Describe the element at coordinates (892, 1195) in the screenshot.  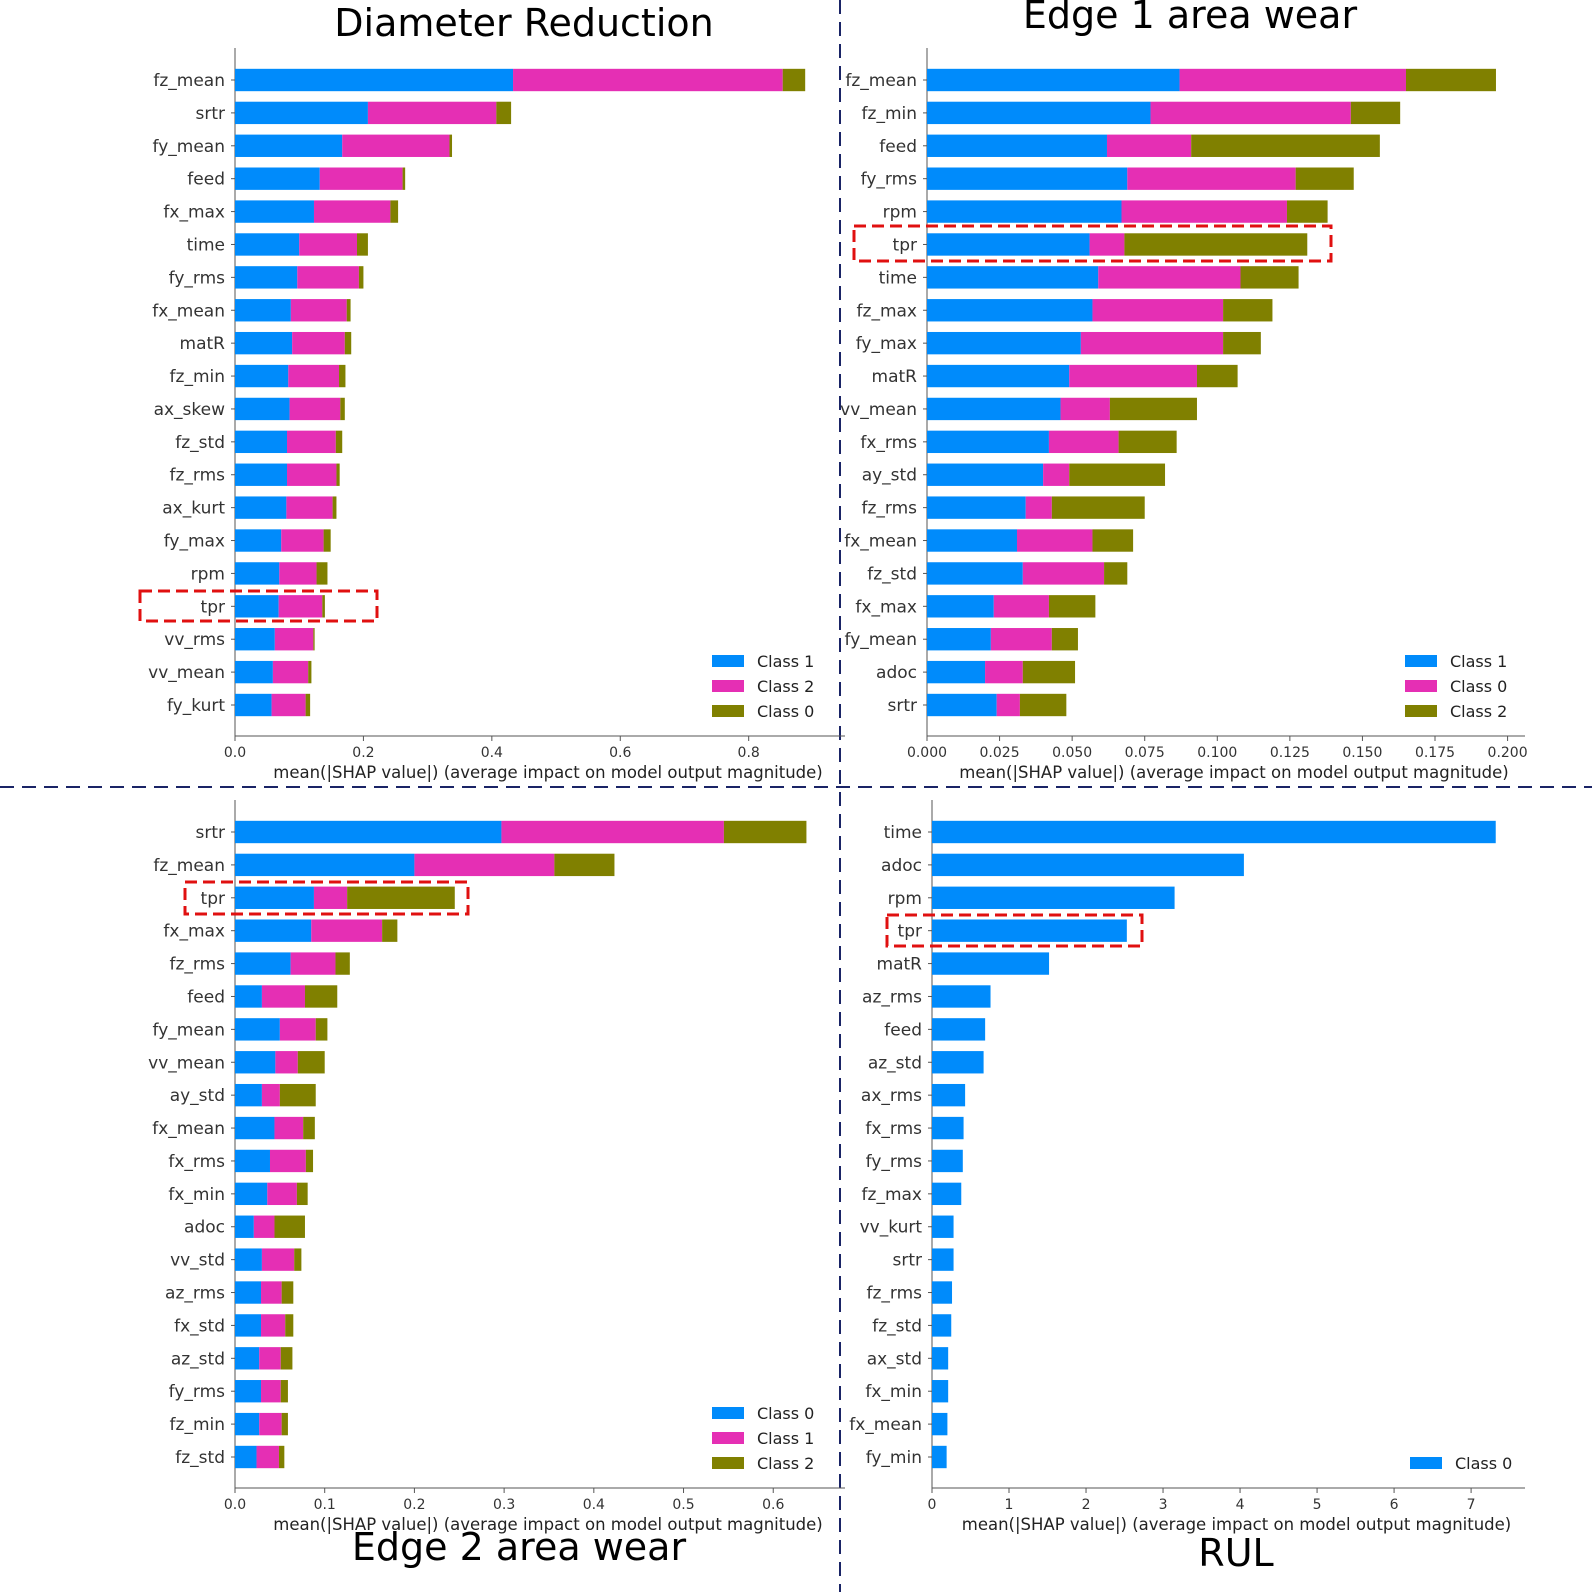
I see `category-label: fz_max` at that location.